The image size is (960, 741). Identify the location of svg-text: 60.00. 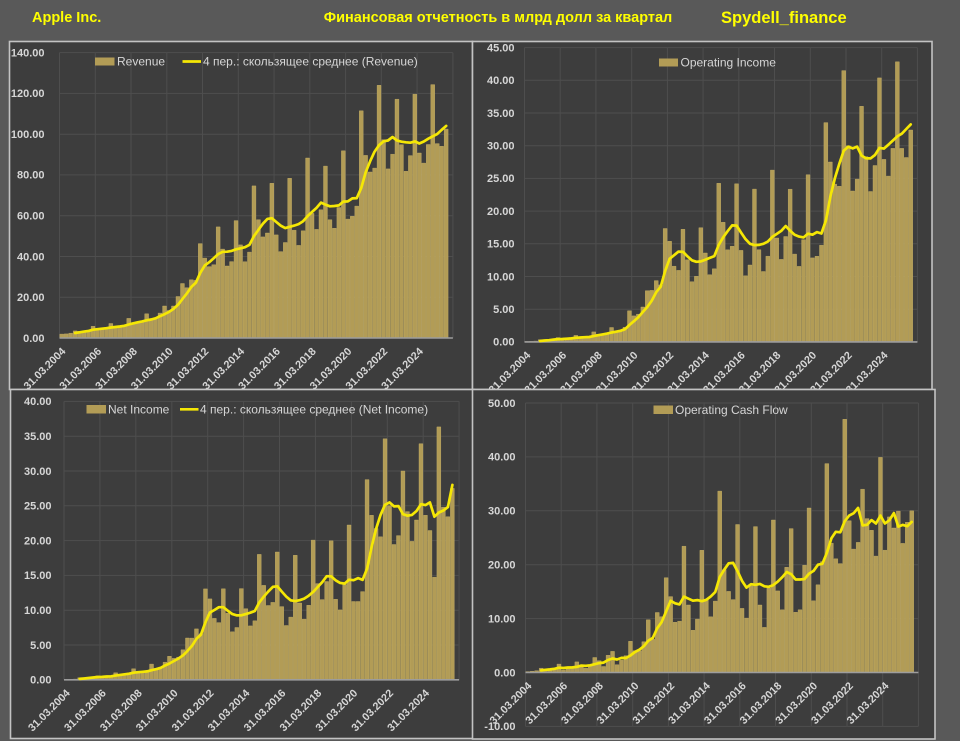
(31, 217).